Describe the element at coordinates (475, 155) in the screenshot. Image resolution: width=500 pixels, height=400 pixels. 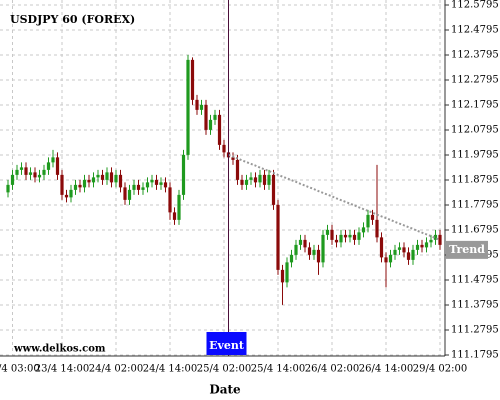
I see `y-tick-label: 111.9795` at that location.